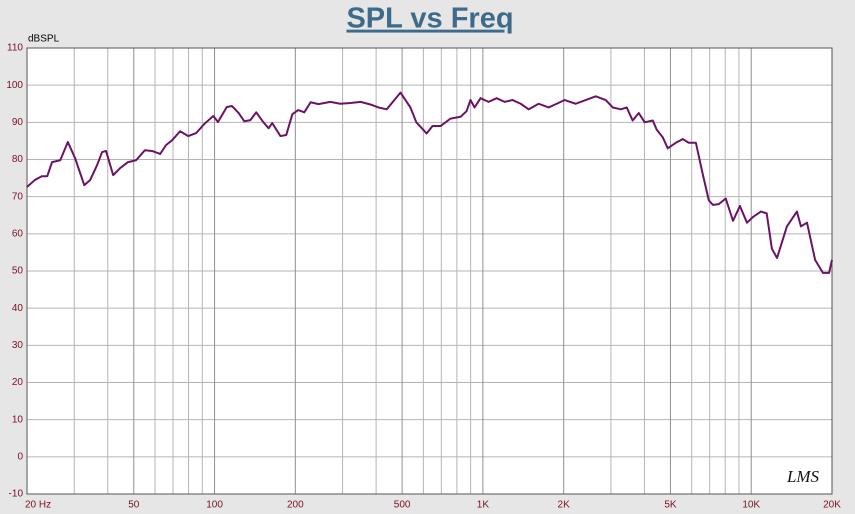 The width and height of the screenshot is (855, 514). I want to click on y-tick-label: 10, so click(18, 419).